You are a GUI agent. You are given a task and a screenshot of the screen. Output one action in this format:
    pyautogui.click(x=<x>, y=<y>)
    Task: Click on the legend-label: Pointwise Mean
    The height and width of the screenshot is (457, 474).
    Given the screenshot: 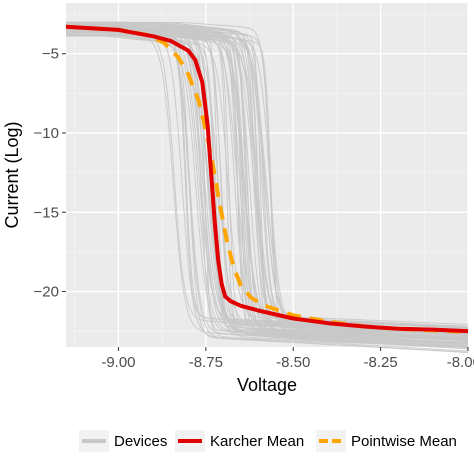 What is the action you would take?
    pyautogui.click(x=404, y=441)
    